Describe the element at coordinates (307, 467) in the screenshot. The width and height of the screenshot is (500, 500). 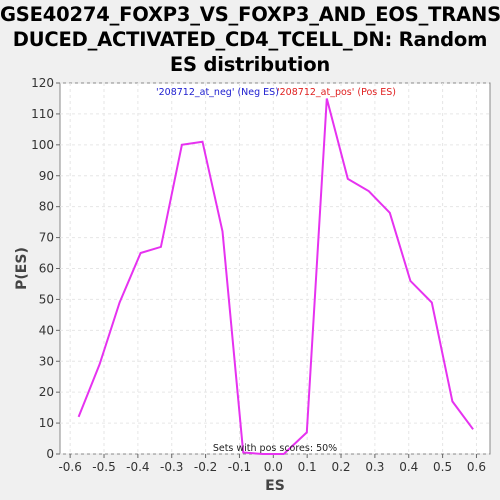
I see `x-tick-label: 0.1` at that location.